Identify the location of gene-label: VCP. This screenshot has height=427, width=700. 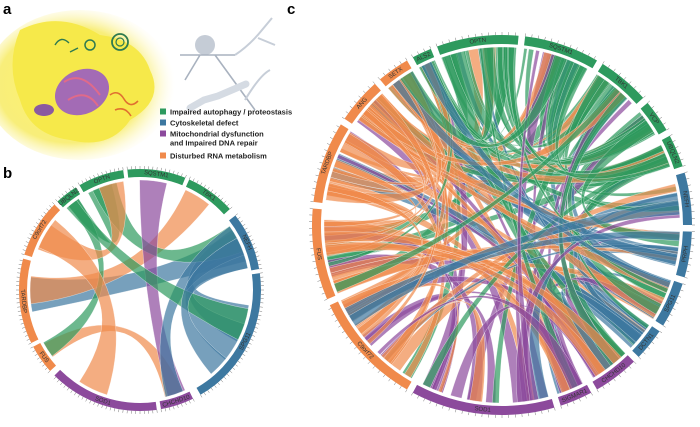
(653, 119).